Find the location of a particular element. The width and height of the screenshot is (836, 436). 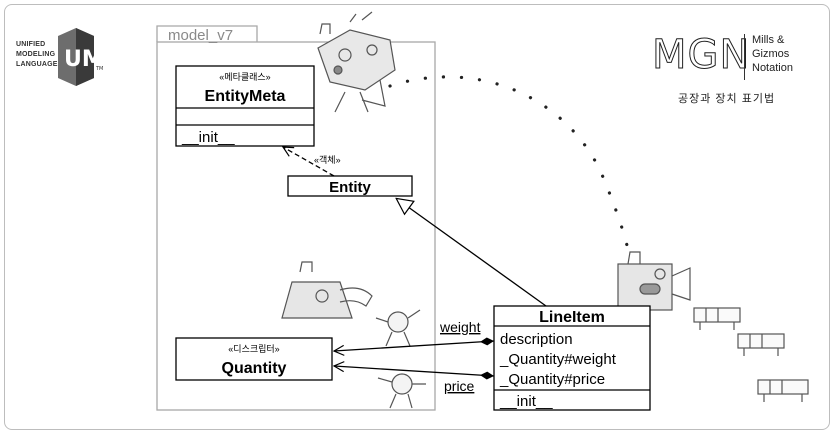

line-item-name: LineItem is located at coordinates (572, 317).